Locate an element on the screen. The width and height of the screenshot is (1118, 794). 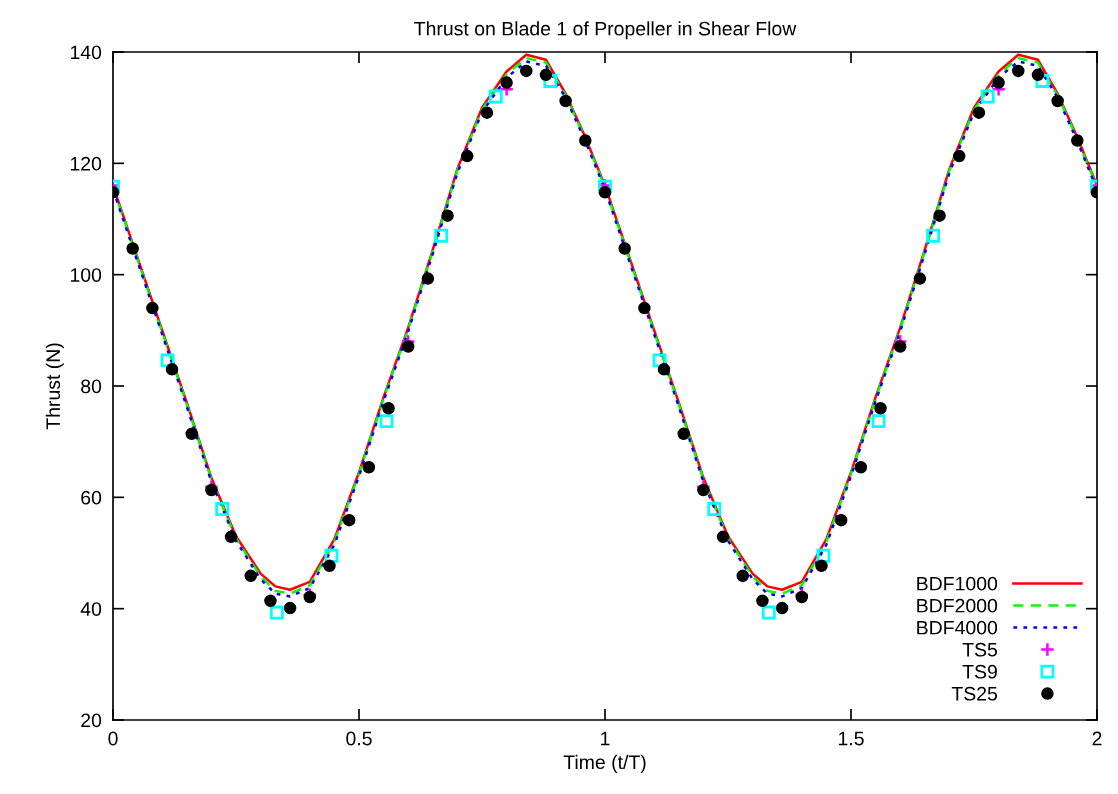
legend-label: TS5 is located at coordinates (980, 649).